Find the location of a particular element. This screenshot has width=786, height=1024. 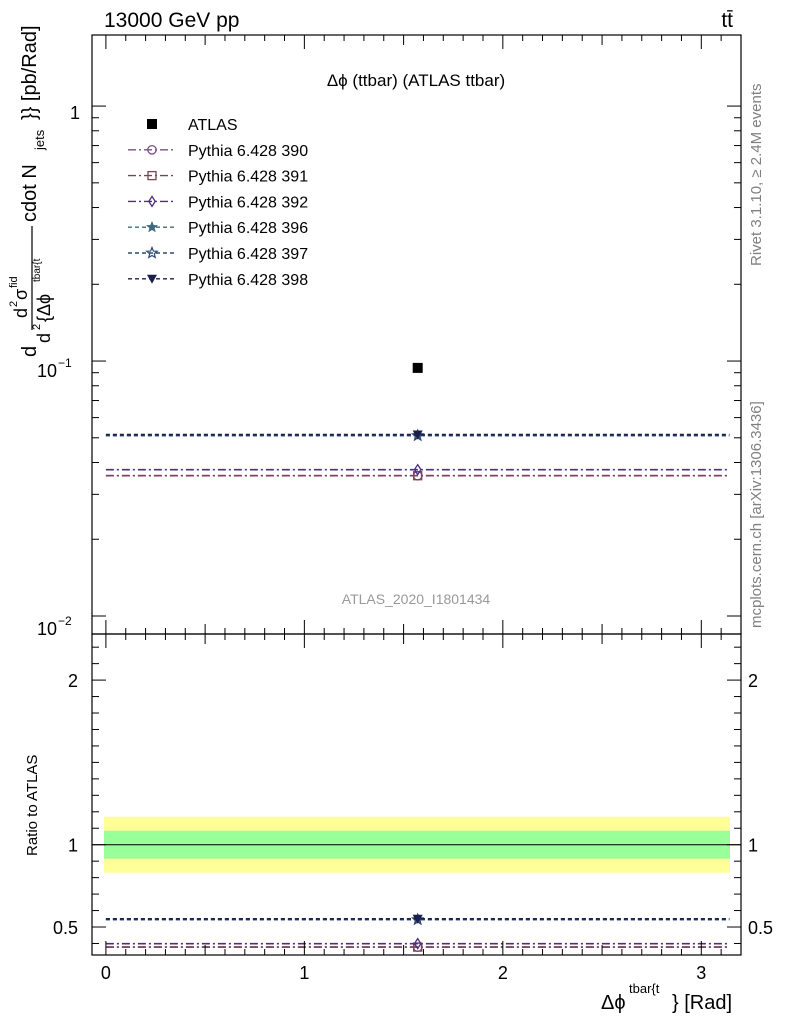

y-tick-label-0.1: 10 is located at coordinates (47, 371).